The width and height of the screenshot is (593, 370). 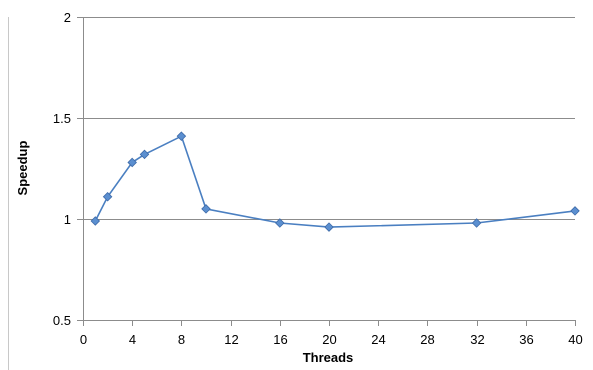 What do you see at coordinates (181, 339) in the screenshot?
I see `x-tick-label: 8` at bounding box center [181, 339].